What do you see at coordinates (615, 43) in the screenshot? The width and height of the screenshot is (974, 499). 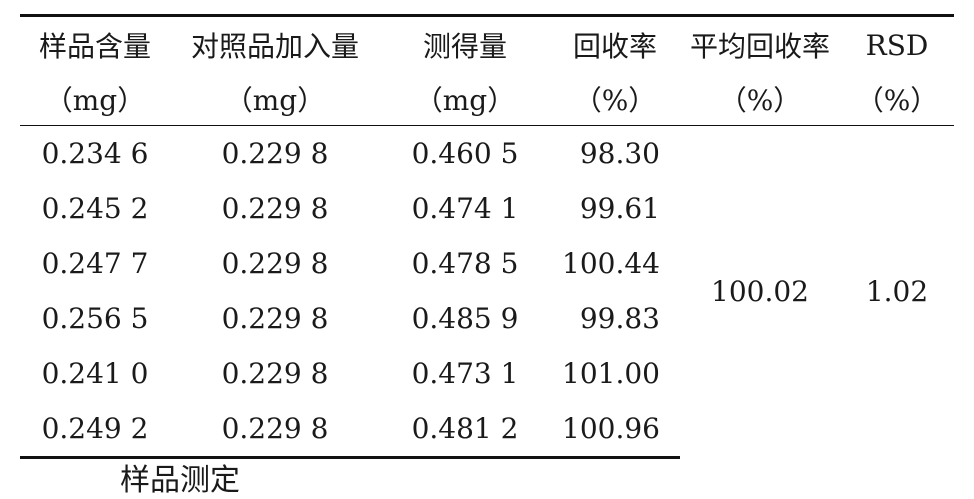 I see `header-recovery-rate: 回收率` at bounding box center [615, 43].